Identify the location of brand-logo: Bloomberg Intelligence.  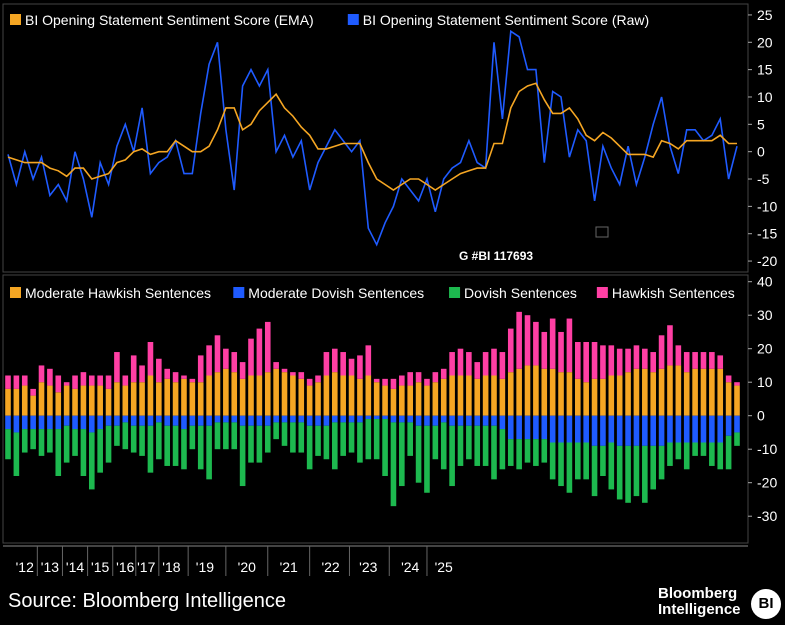
(699, 602).